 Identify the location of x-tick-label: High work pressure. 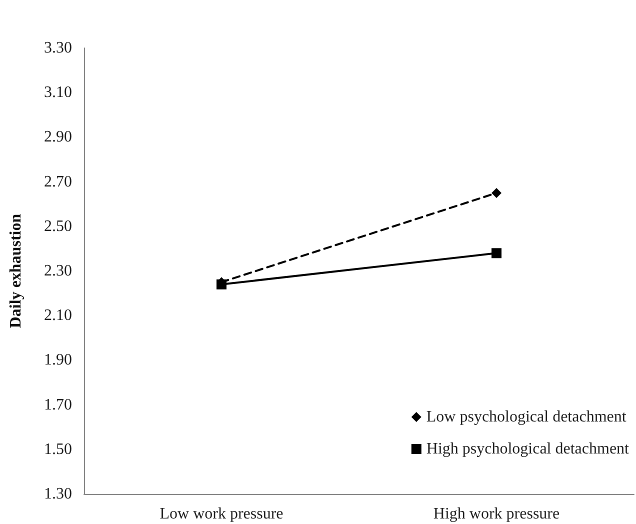
(496, 514).